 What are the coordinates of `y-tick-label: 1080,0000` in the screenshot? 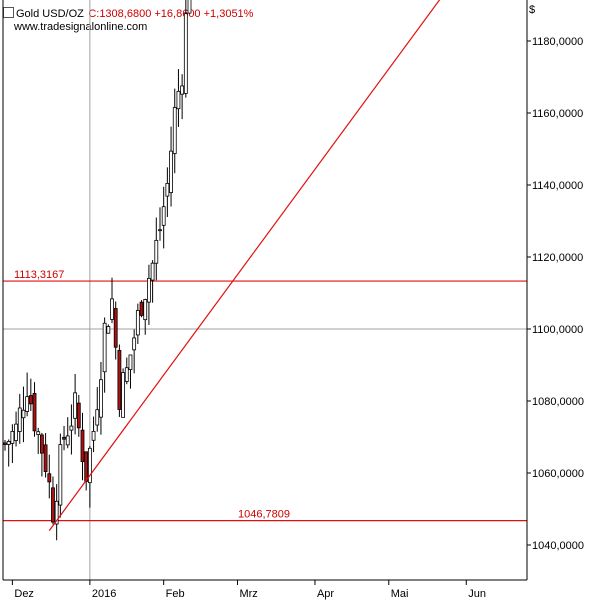 It's located at (558, 402).